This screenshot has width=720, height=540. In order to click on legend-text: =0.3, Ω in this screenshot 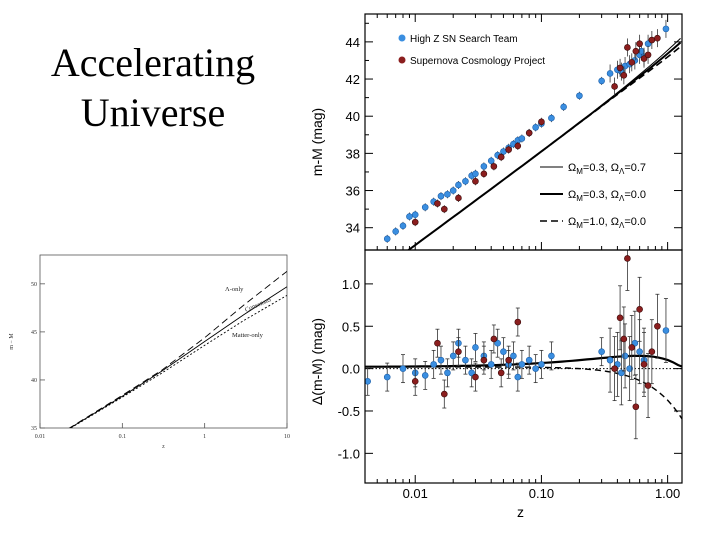, I will do `click(601, 195)`.